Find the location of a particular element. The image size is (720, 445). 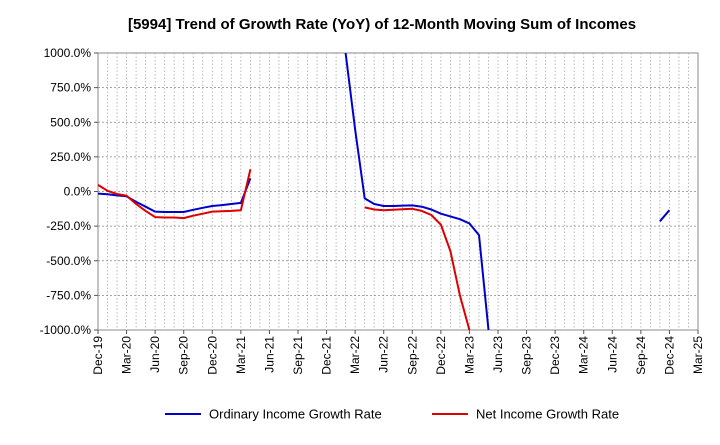

x-tick-label: Sep-22 is located at coordinates (412, 355).